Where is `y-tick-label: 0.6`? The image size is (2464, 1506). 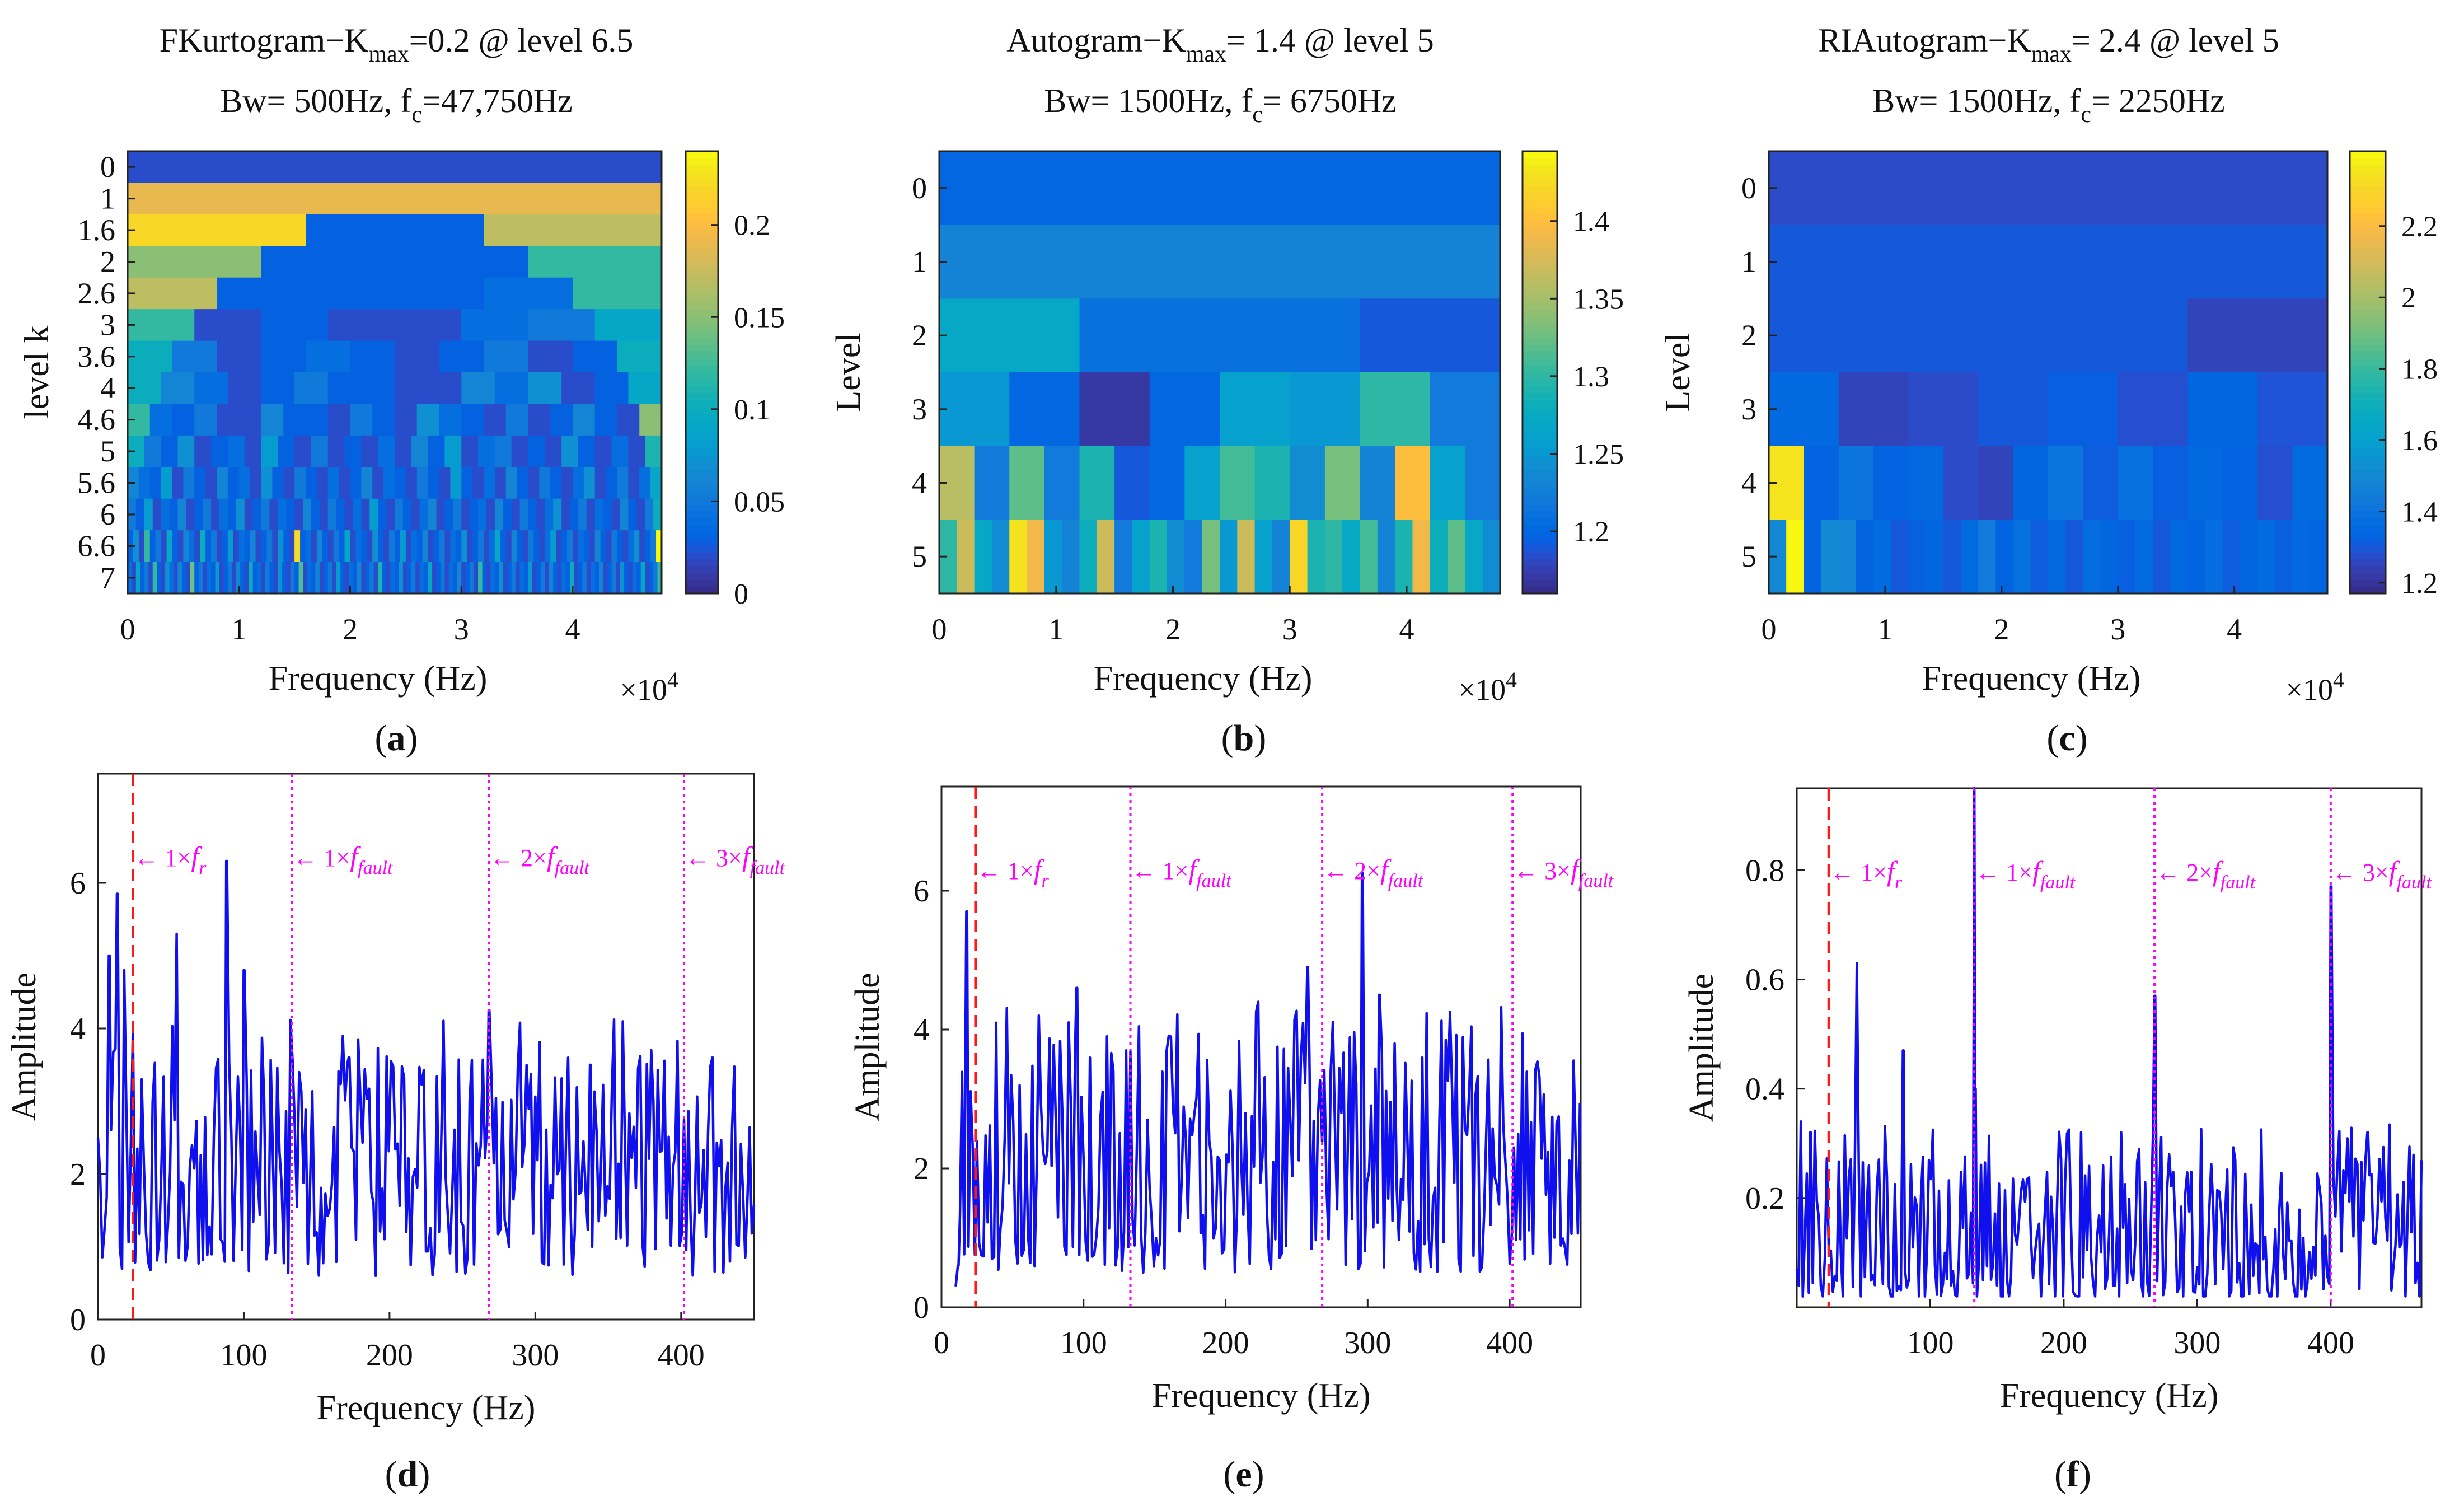 y-tick-label: 0.6 is located at coordinates (1764, 980).